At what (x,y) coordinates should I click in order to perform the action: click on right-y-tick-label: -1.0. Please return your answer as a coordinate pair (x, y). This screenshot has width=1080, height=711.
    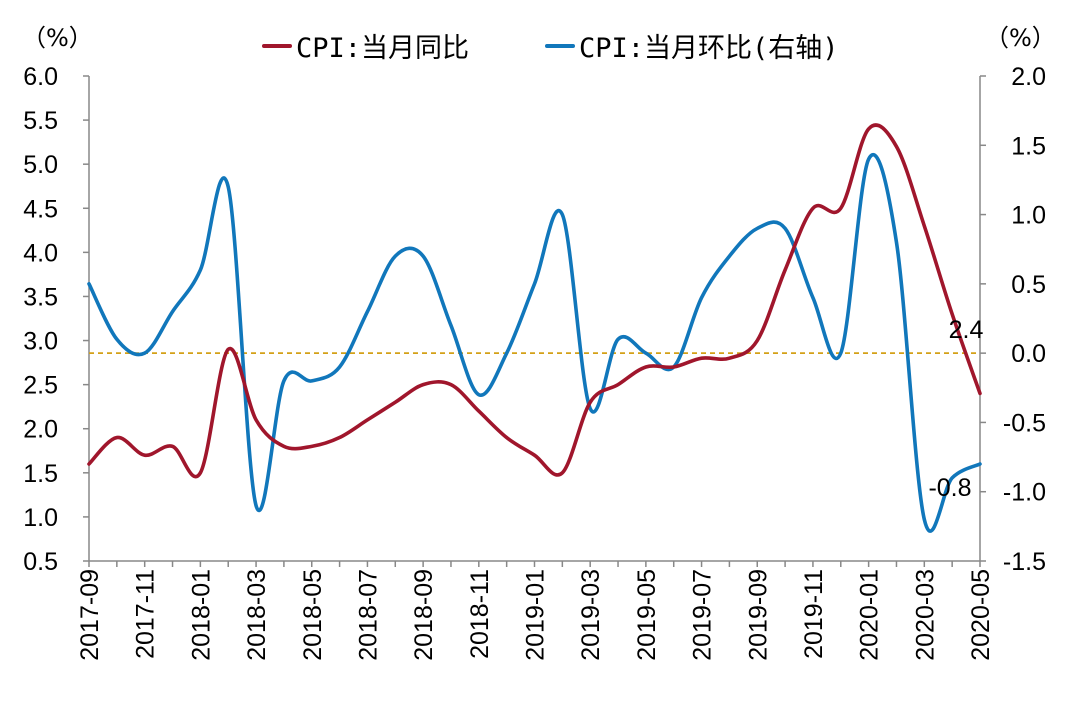
    Looking at the image, I should click on (1024, 493).